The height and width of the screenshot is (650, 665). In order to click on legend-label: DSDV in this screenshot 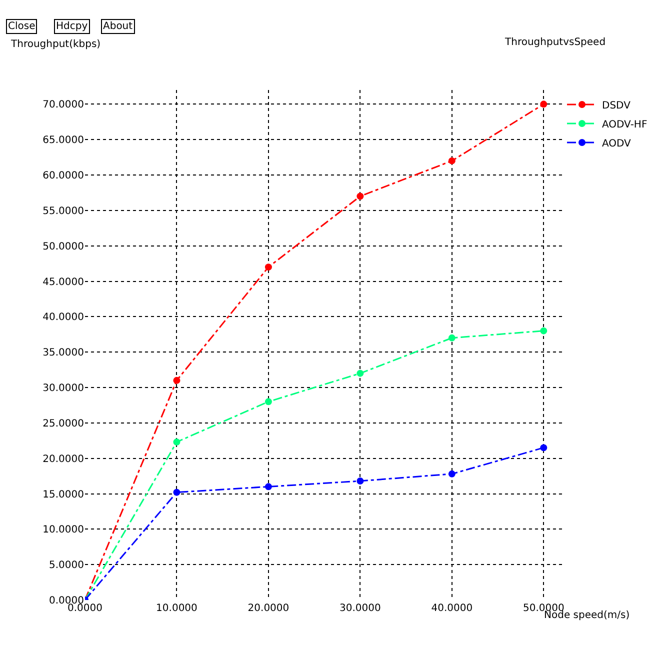, I will do `click(616, 106)`.